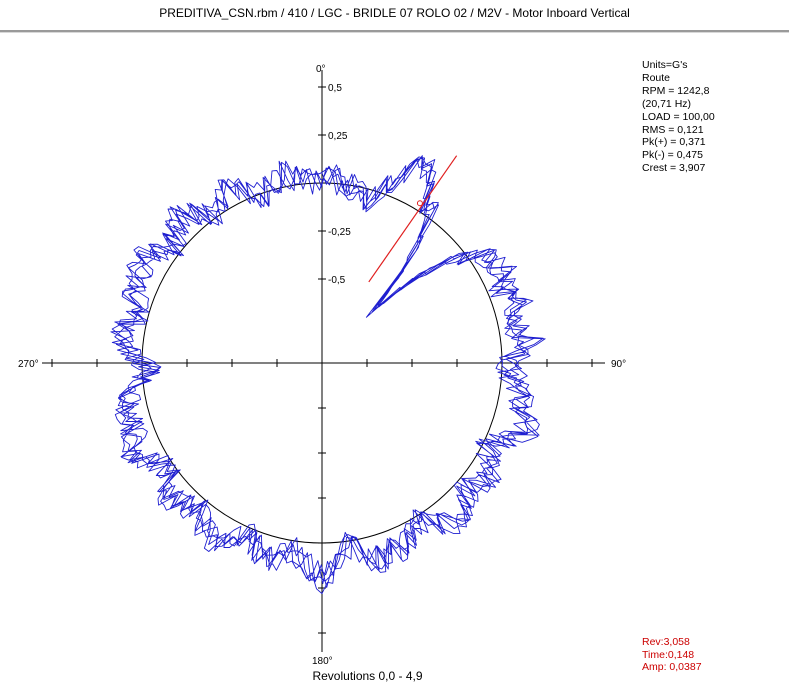 The width and height of the screenshot is (789, 689). Describe the element at coordinates (674, 142) in the screenshot. I see `pk-pos-value: Pk(+) = 0,371` at that location.